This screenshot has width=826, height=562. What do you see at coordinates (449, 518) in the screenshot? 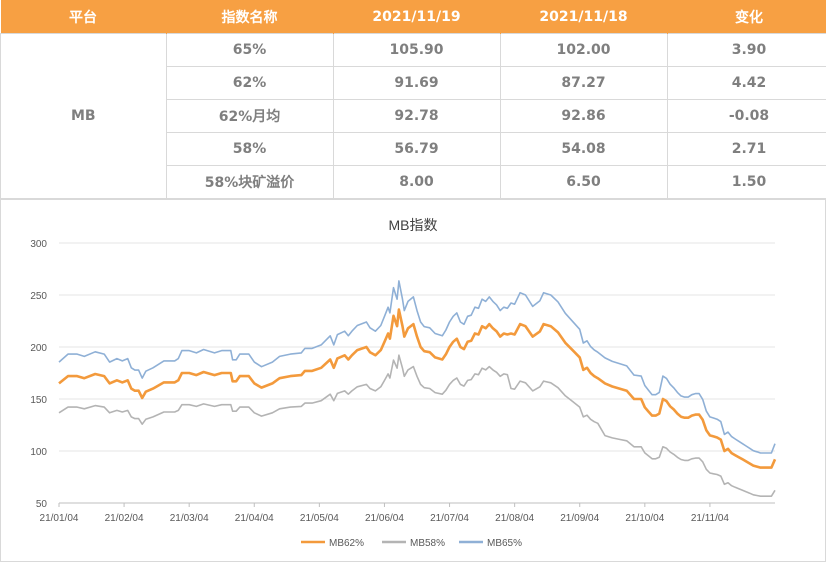
I see `x-tick-label: 21/07/04` at bounding box center [449, 518].